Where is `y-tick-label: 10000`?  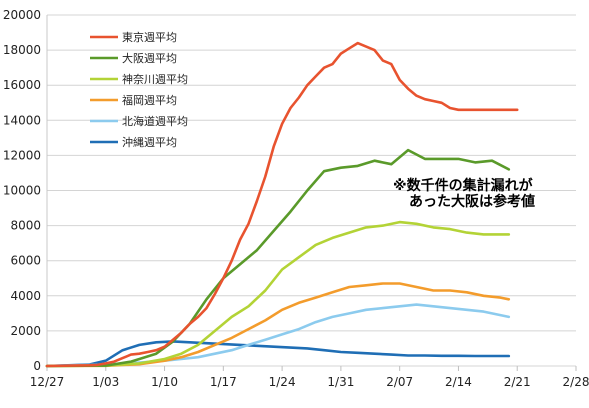
y-tick-label: 10000 is located at coordinates (22, 191).